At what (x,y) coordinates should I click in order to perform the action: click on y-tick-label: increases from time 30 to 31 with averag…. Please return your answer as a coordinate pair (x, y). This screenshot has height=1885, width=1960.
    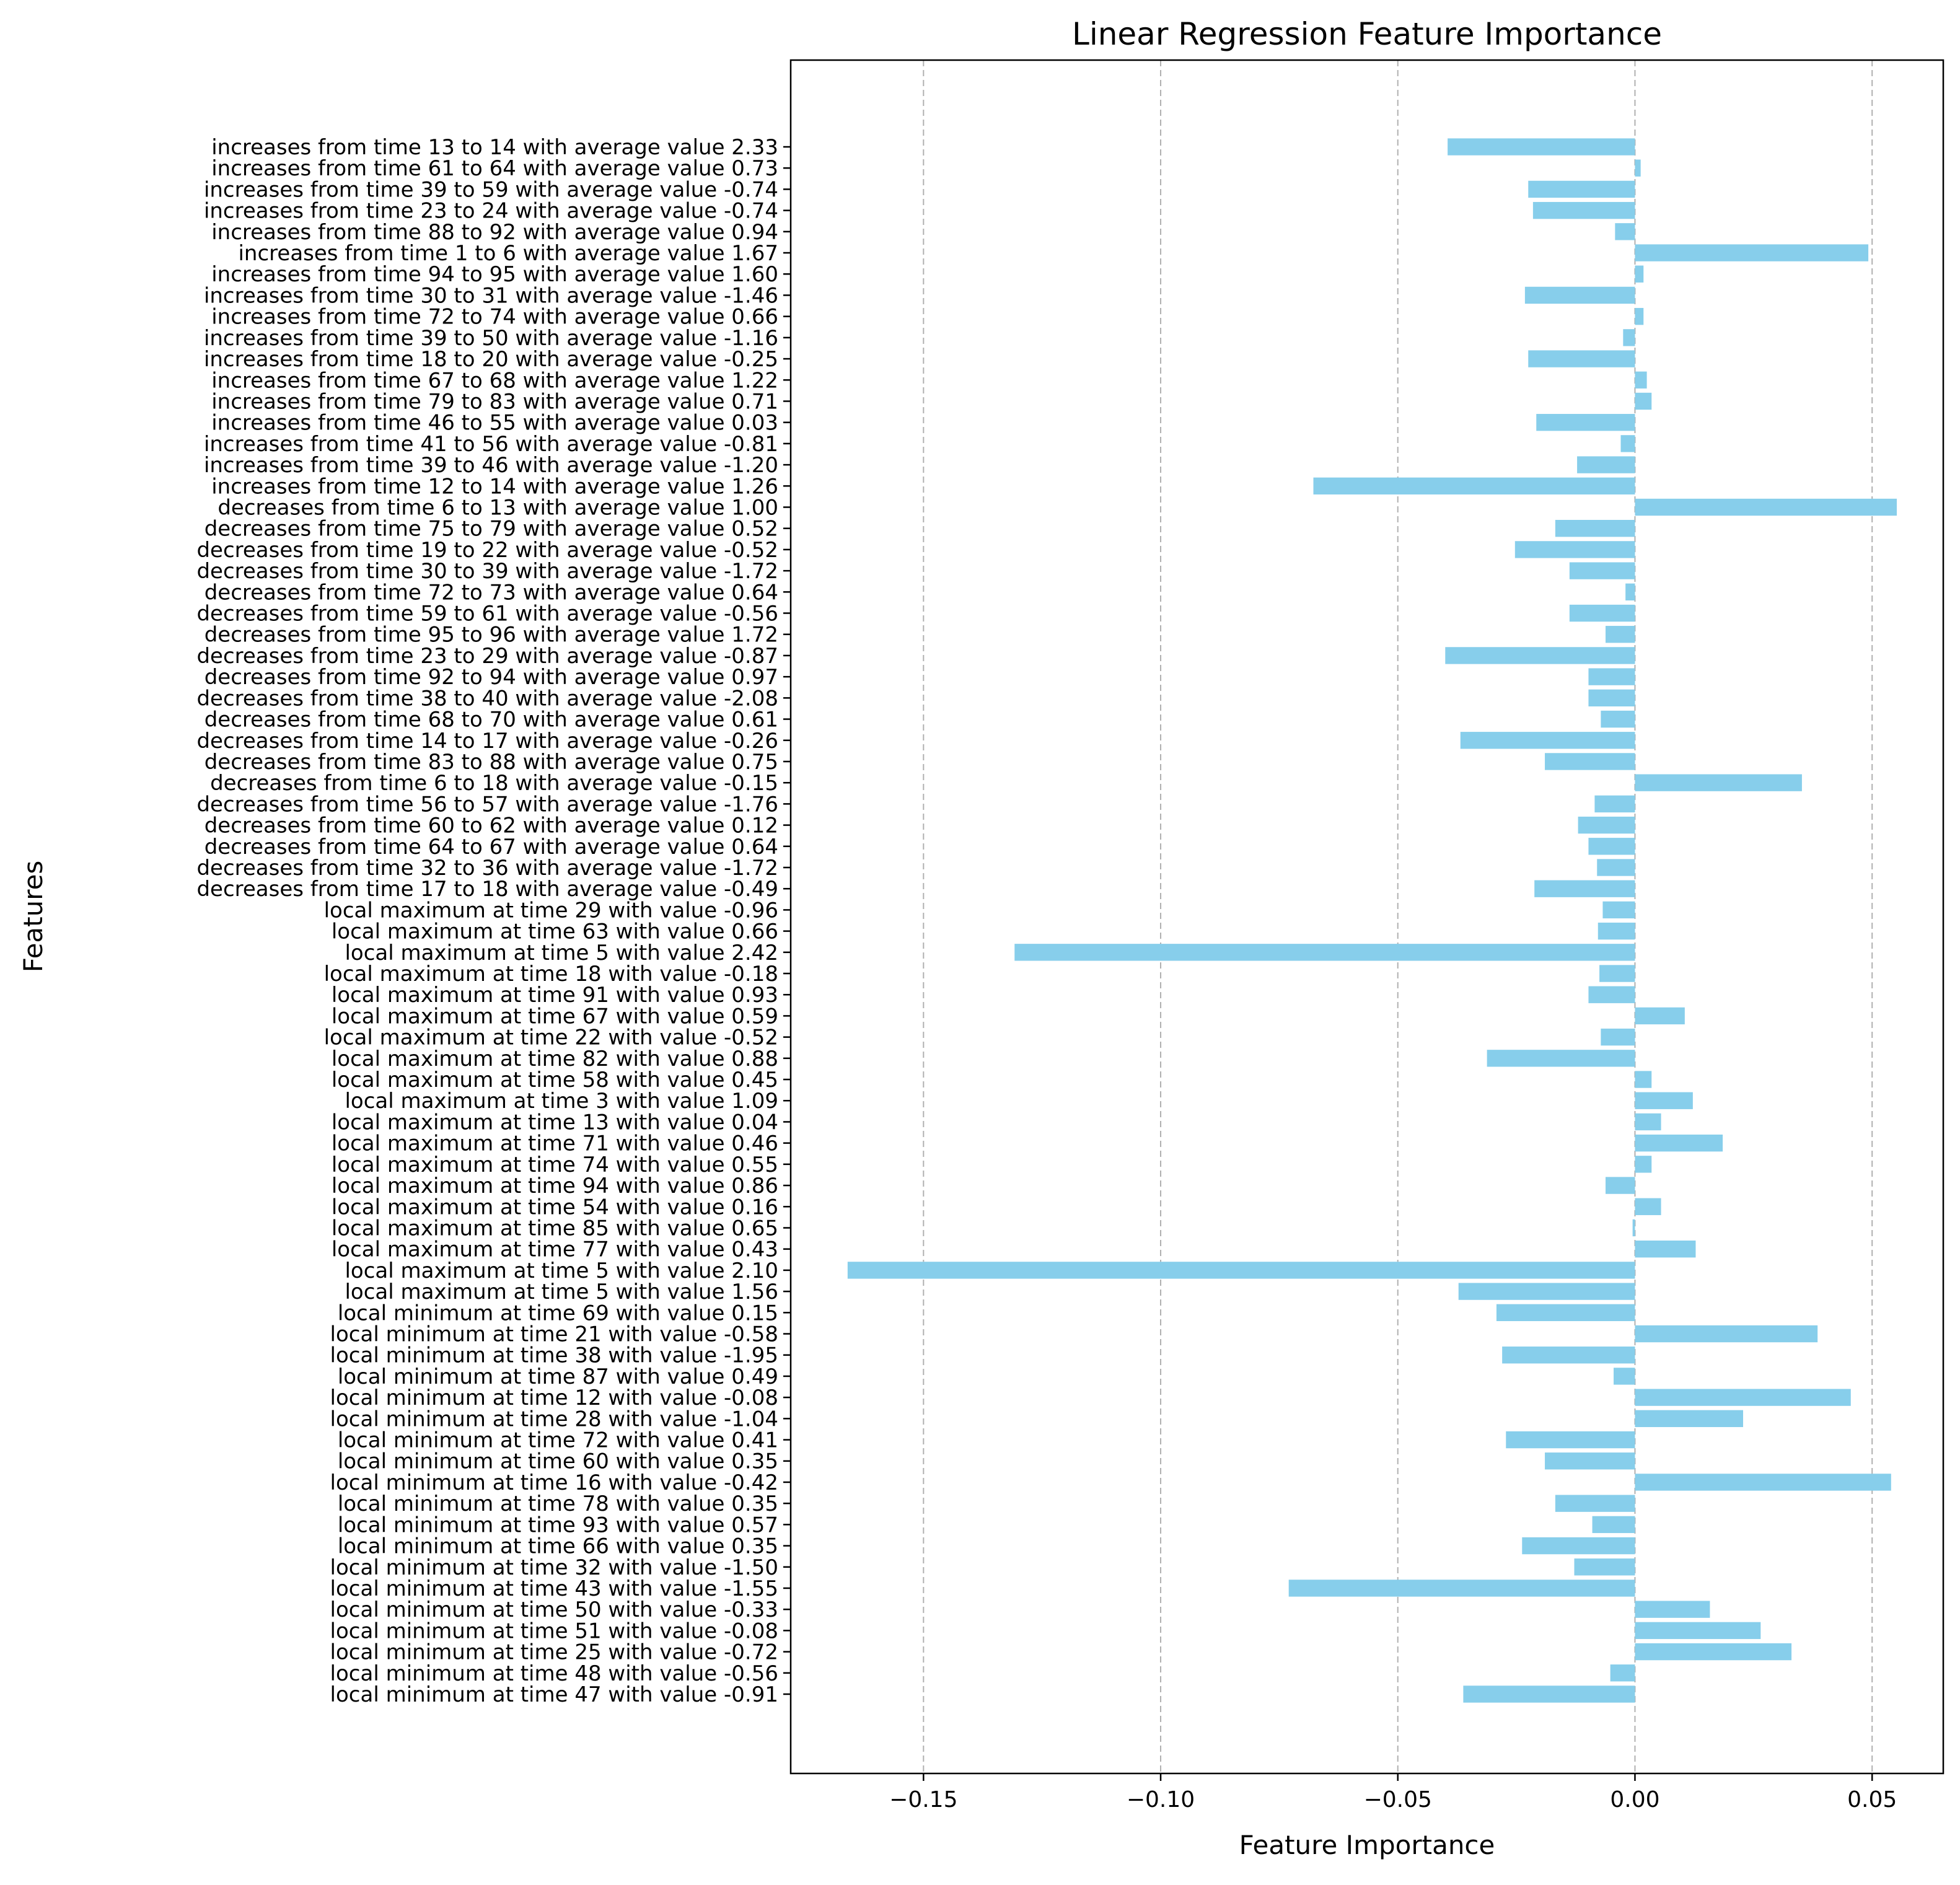
    Looking at the image, I should click on (491, 295).